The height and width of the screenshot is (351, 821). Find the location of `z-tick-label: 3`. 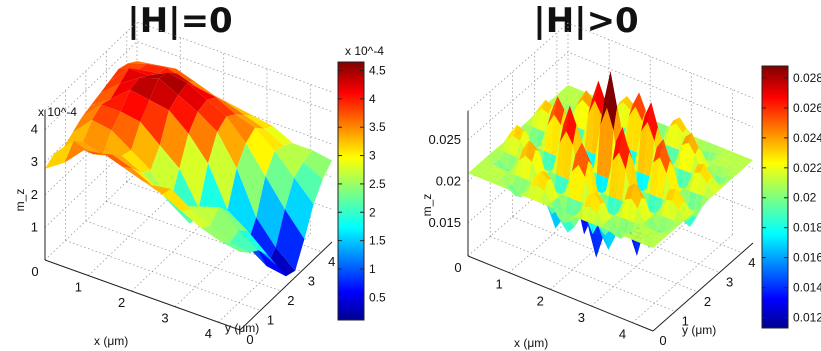

z-tick-label: 3 is located at coordinates (34, 161).